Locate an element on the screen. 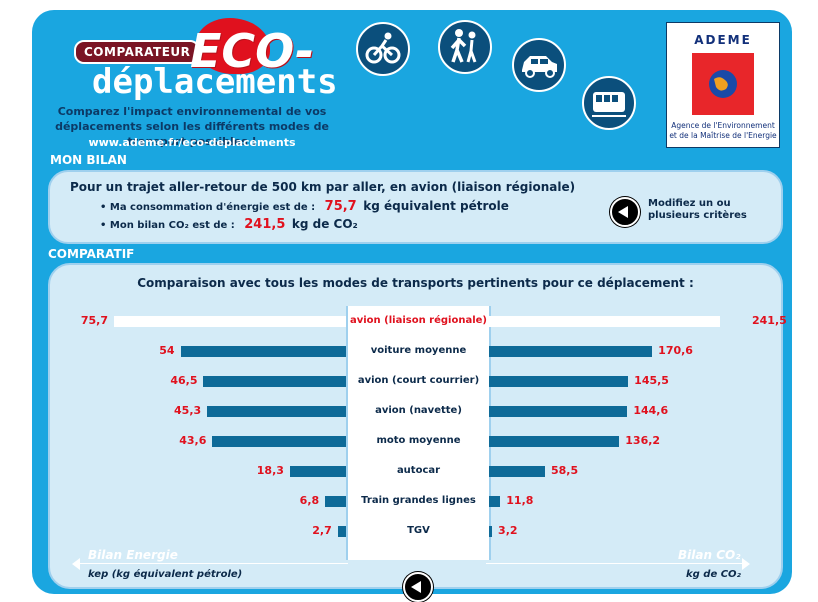  right-axis-title: Bilan CO₂ is located at coordinates (709, 555).